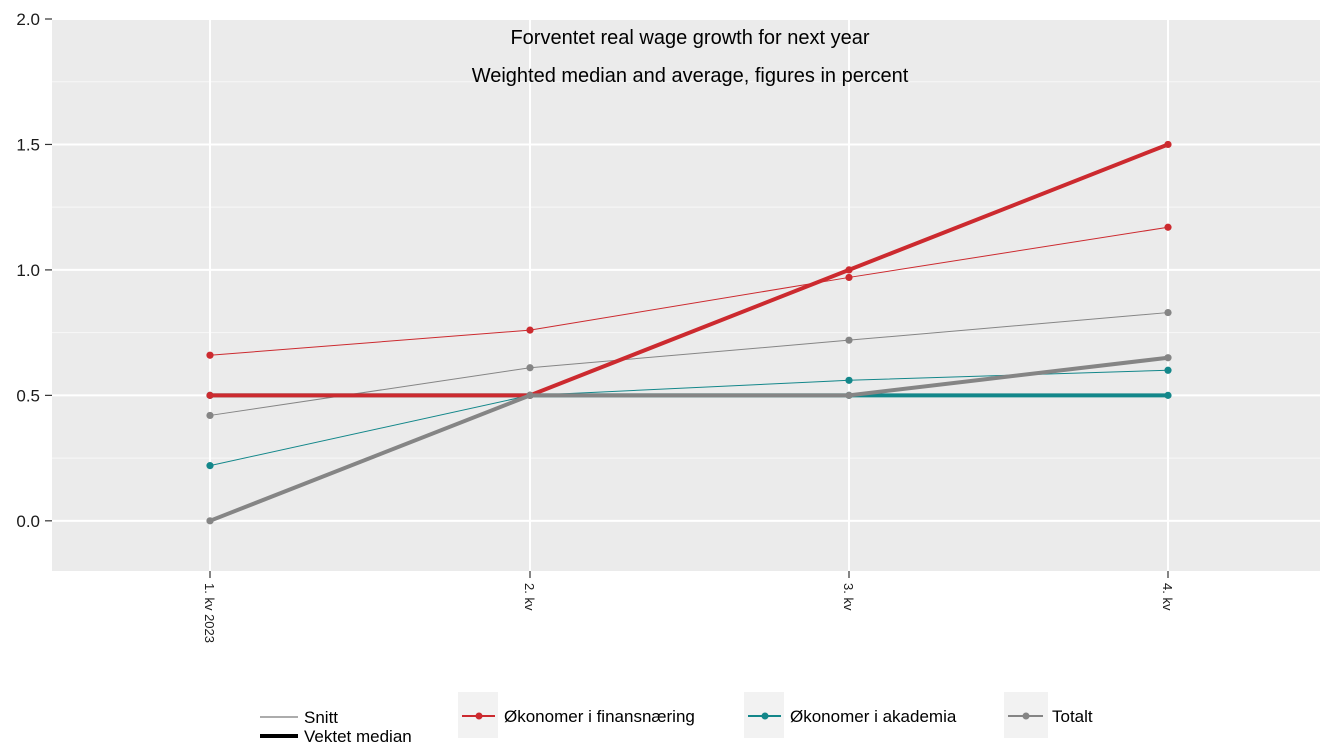 This screenshot has width=1320, height=745. What do you see at coordinates (1168, 395) in the screenshot?
I see `data-point--konomer-i-akademia-vektet-median` at bounding box center [1168, 395].